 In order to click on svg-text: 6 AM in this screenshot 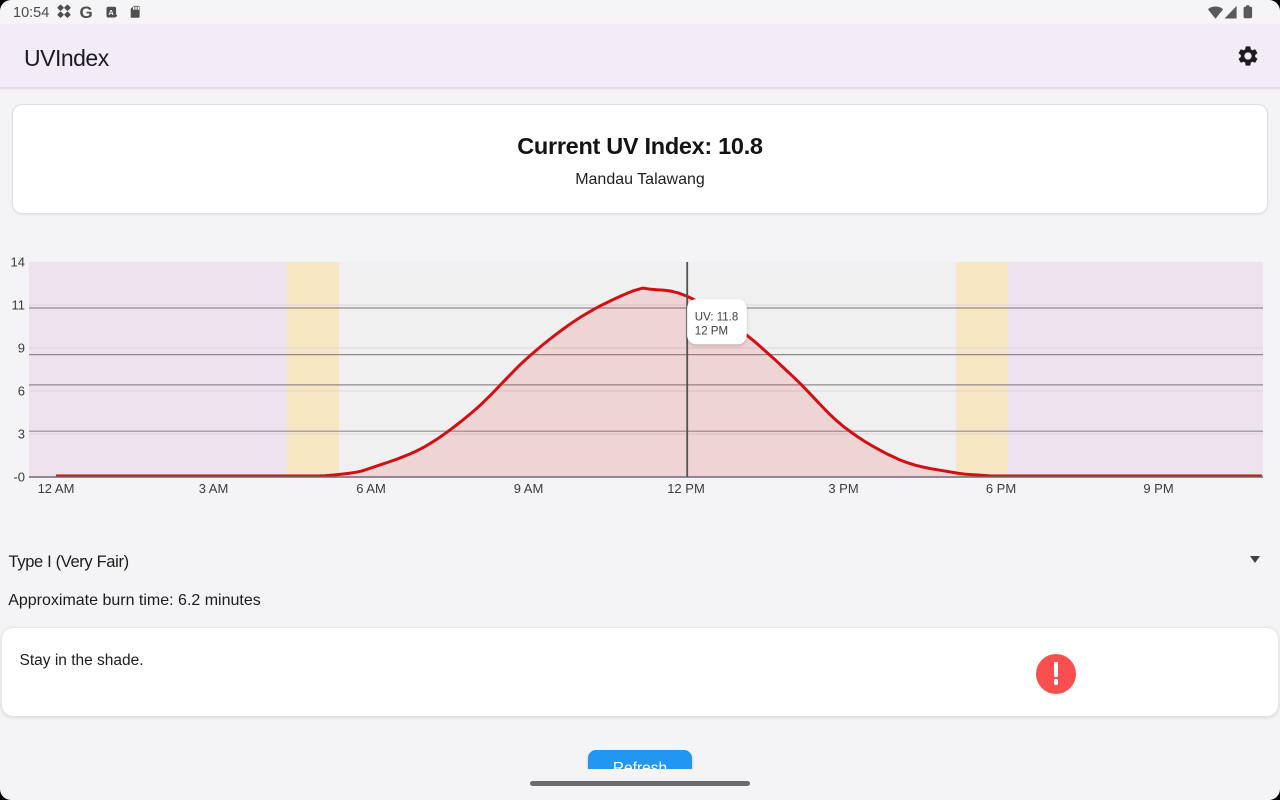, I will do `click(371, 488)`.